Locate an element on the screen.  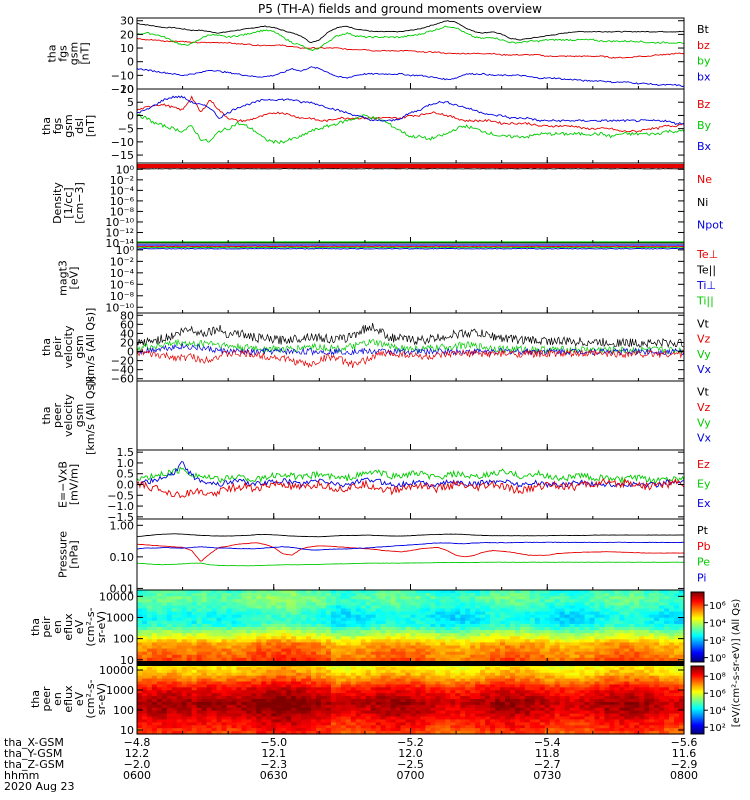
y-axis-label: [nPa] is located at coordinates (74, 554).